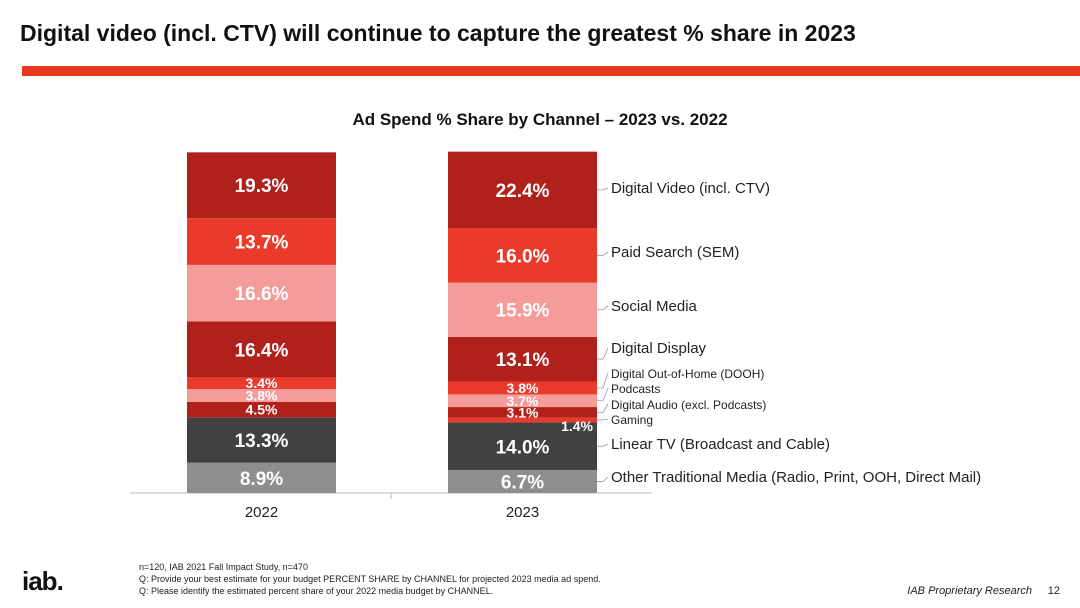 Image resolution: width=1080 pixels, height=608 pixels. I want to click on legend-label: Social Media, so click(654, 306).